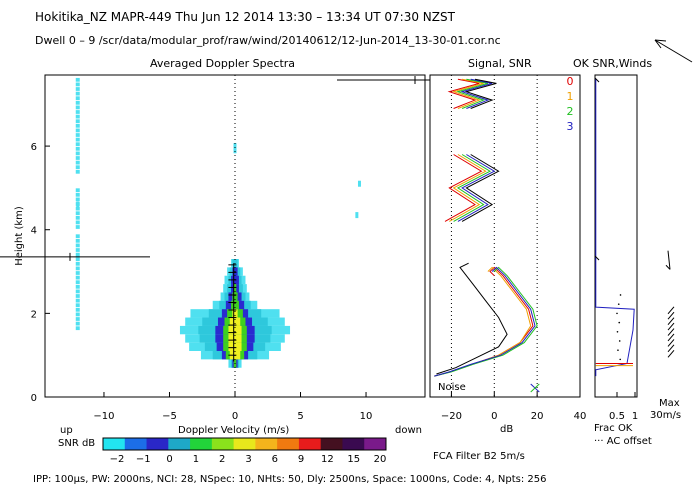  Describe the element at coordinates (505, 236) in the screenshot. I see `snr-frame` at that location.